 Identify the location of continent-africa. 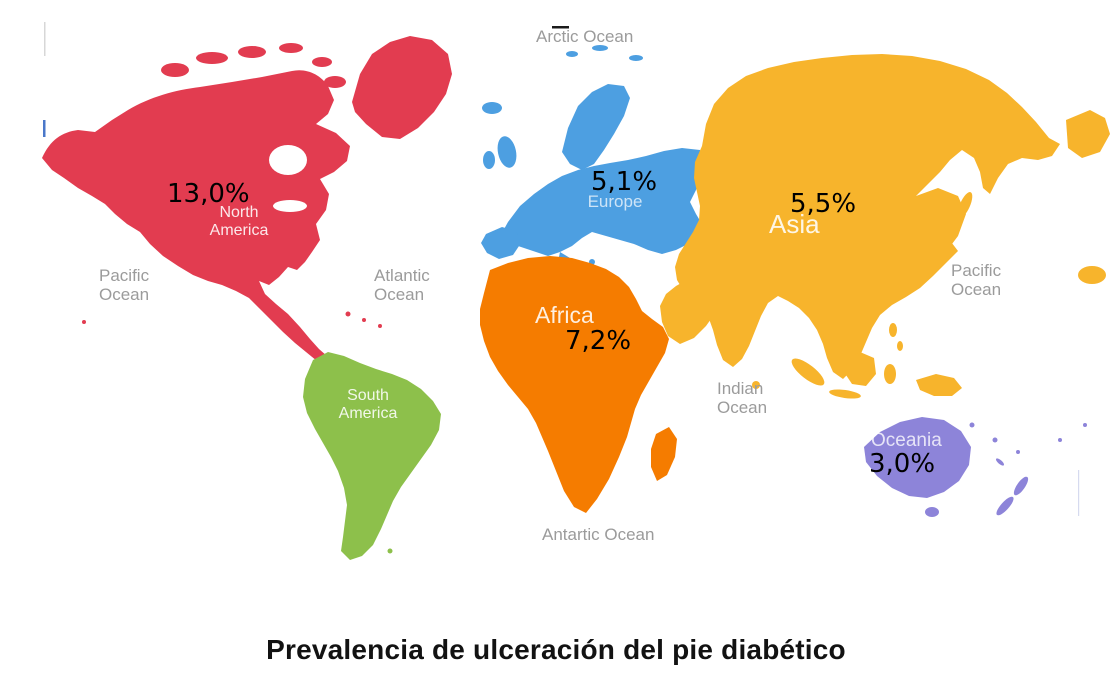
(578, 384).